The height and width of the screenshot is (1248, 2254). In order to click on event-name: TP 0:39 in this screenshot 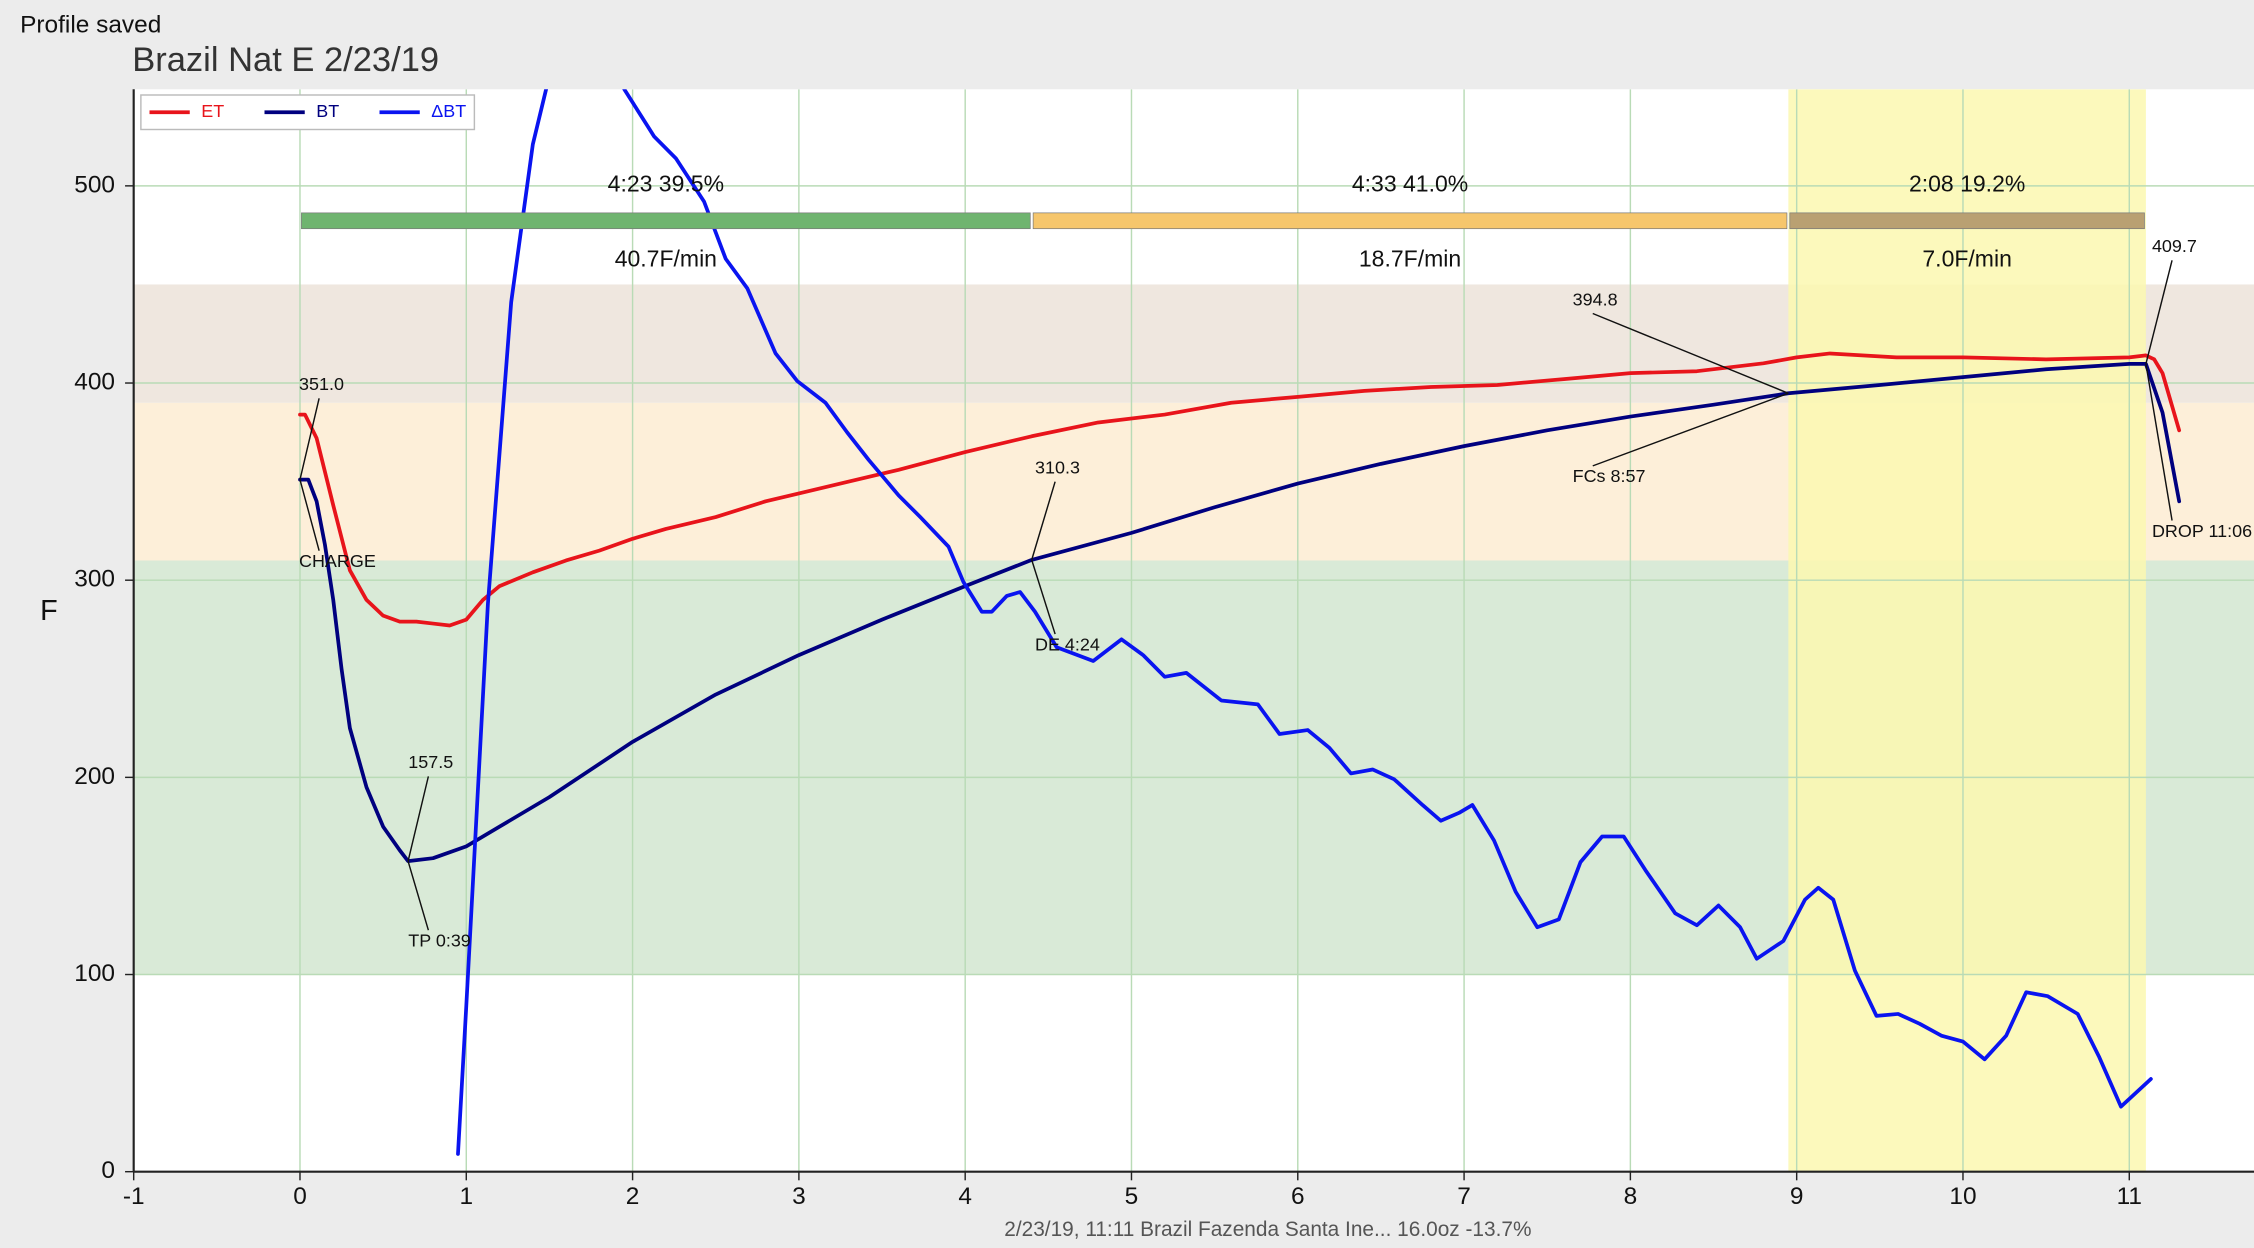, I will do `click(439, 940)`.